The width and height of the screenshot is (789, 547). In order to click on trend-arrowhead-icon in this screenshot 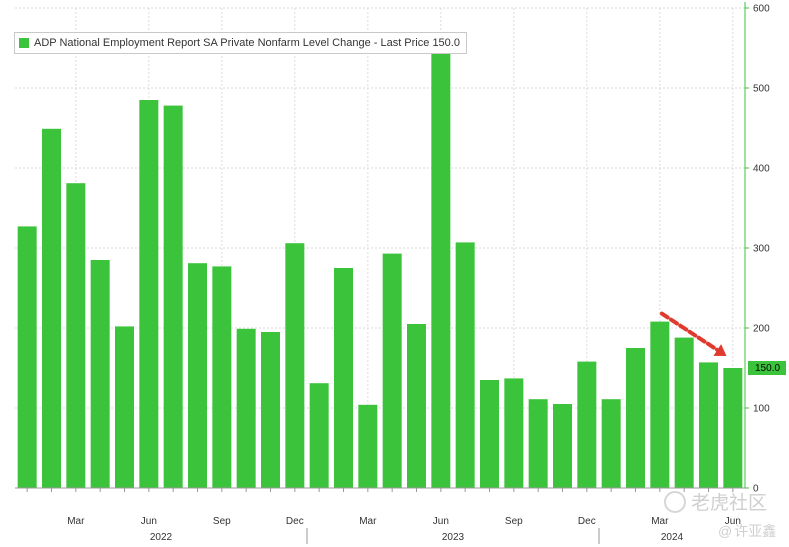, I will do `click(720, 350)`.